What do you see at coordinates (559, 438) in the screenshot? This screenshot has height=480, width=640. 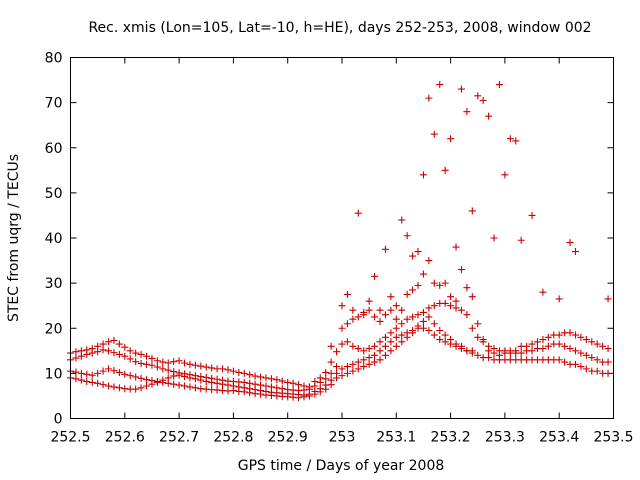 I see `x-tick-label: 253.4` at bounding box center [559, 438].